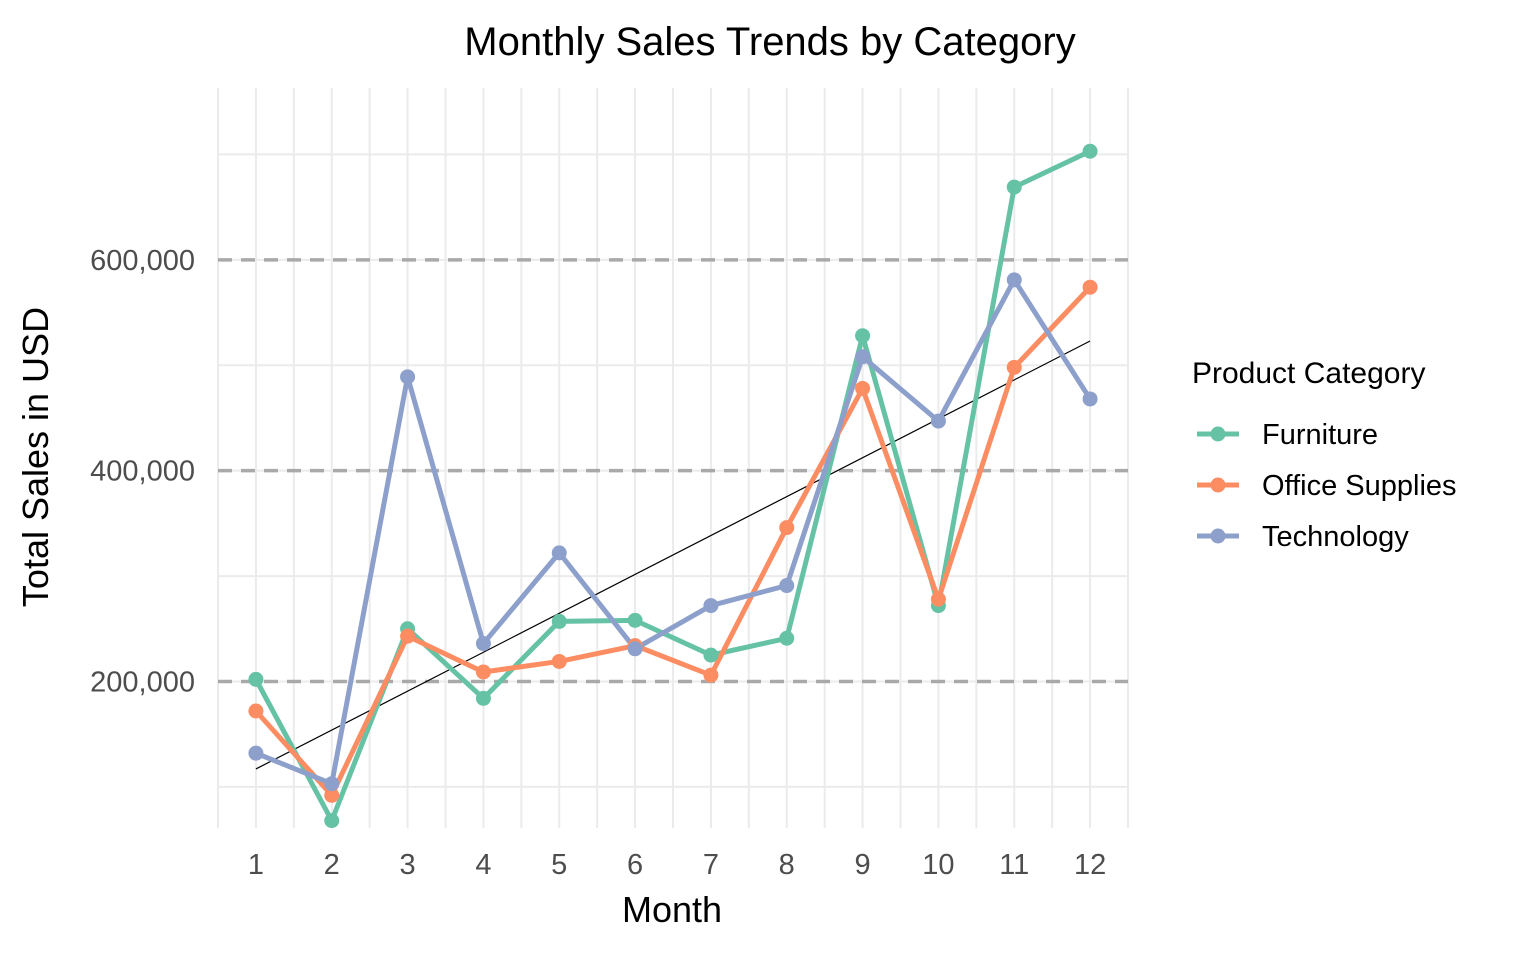  Describe the element at coordinates (1320, 435) in the screenshot. I see `legend-label: Furniture` at that location.